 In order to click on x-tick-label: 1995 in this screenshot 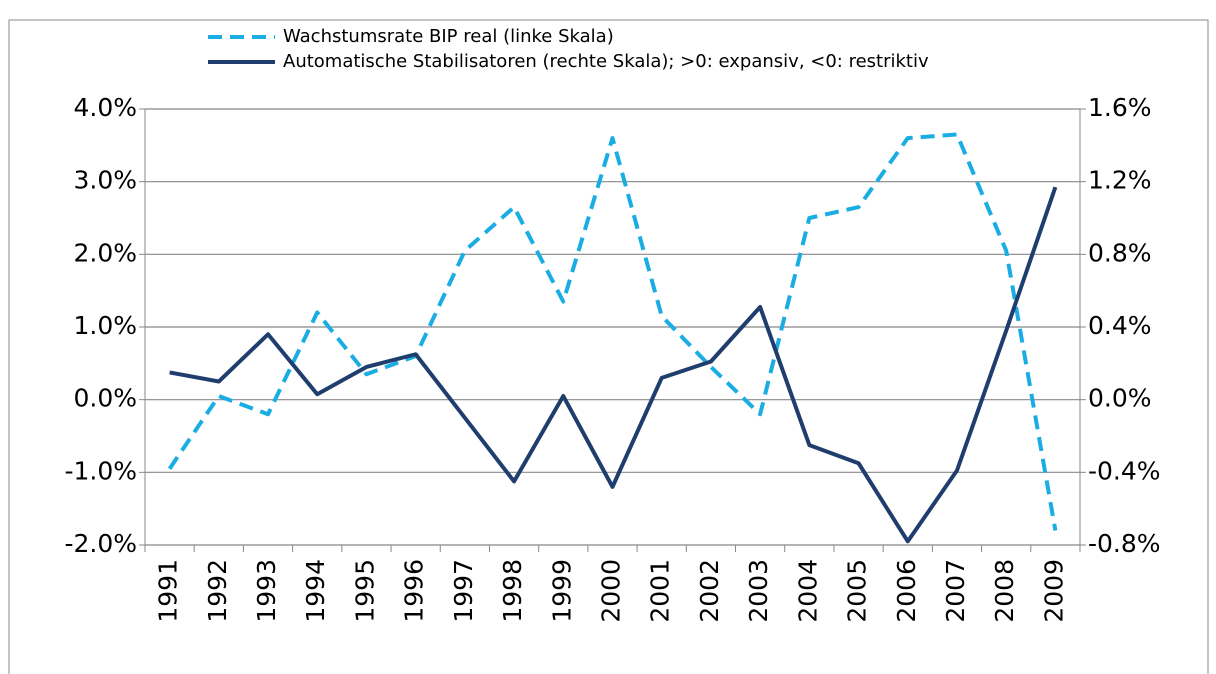, I will do `click(364, 591)`.